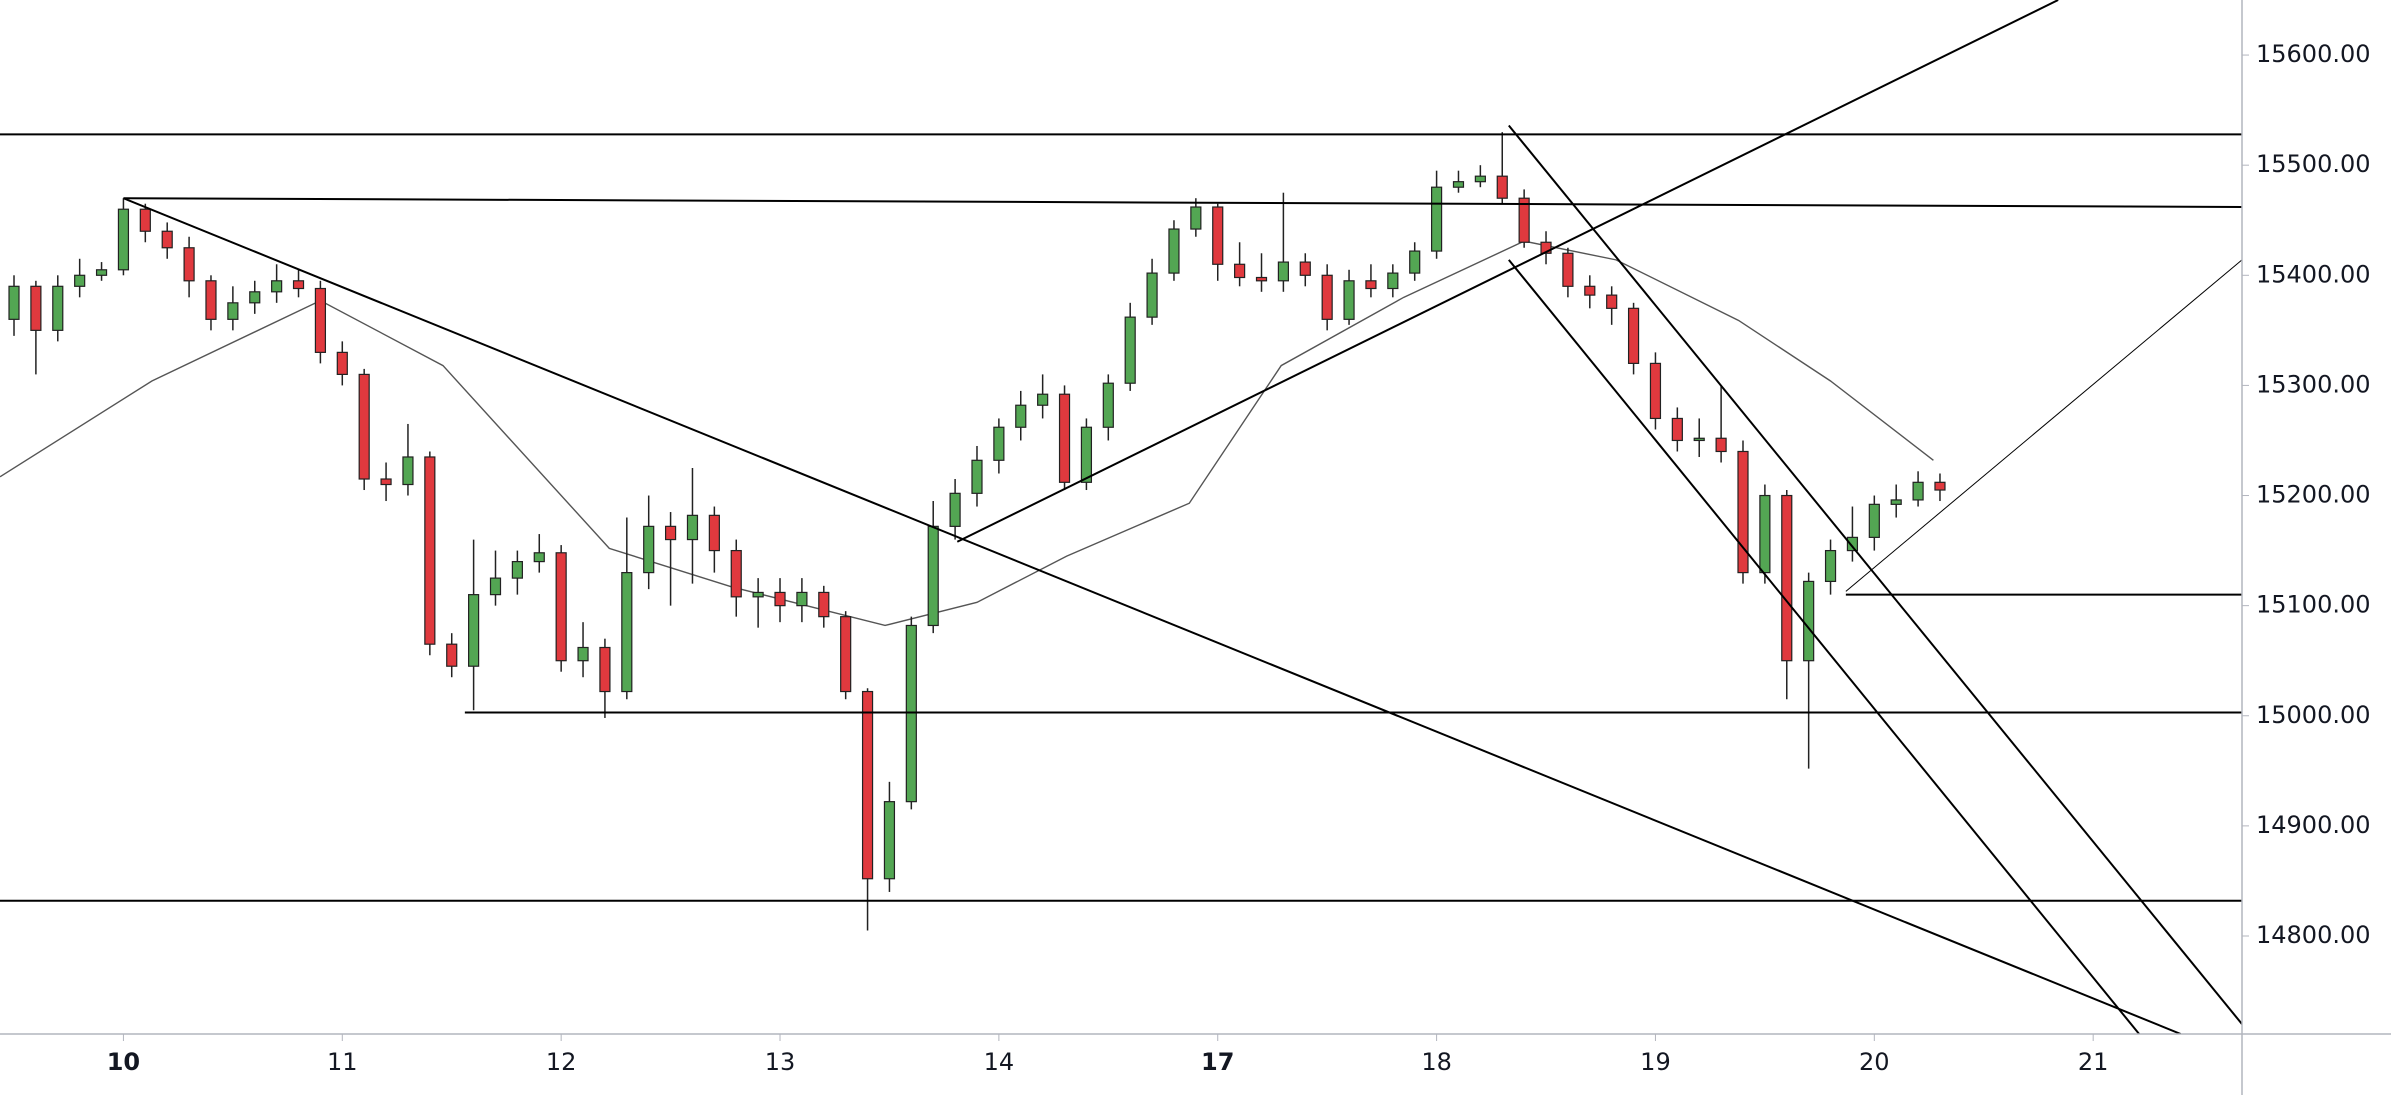 The height and width of the screenshot is (1095, 2391). I want to click on y-tick-label: 14900.00, so click(2313, 825).